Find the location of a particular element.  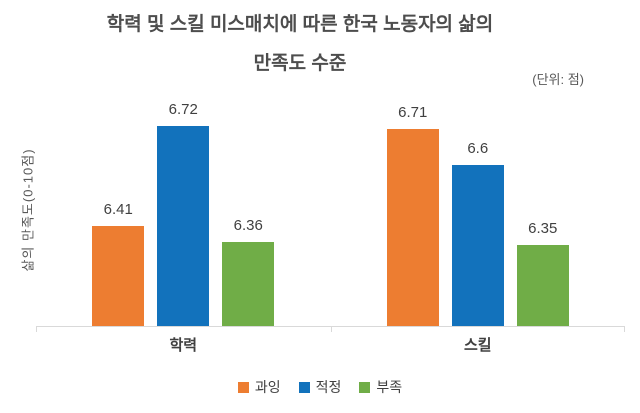

category-axis: 학력 스킬 is located at coordinates (330, 344).